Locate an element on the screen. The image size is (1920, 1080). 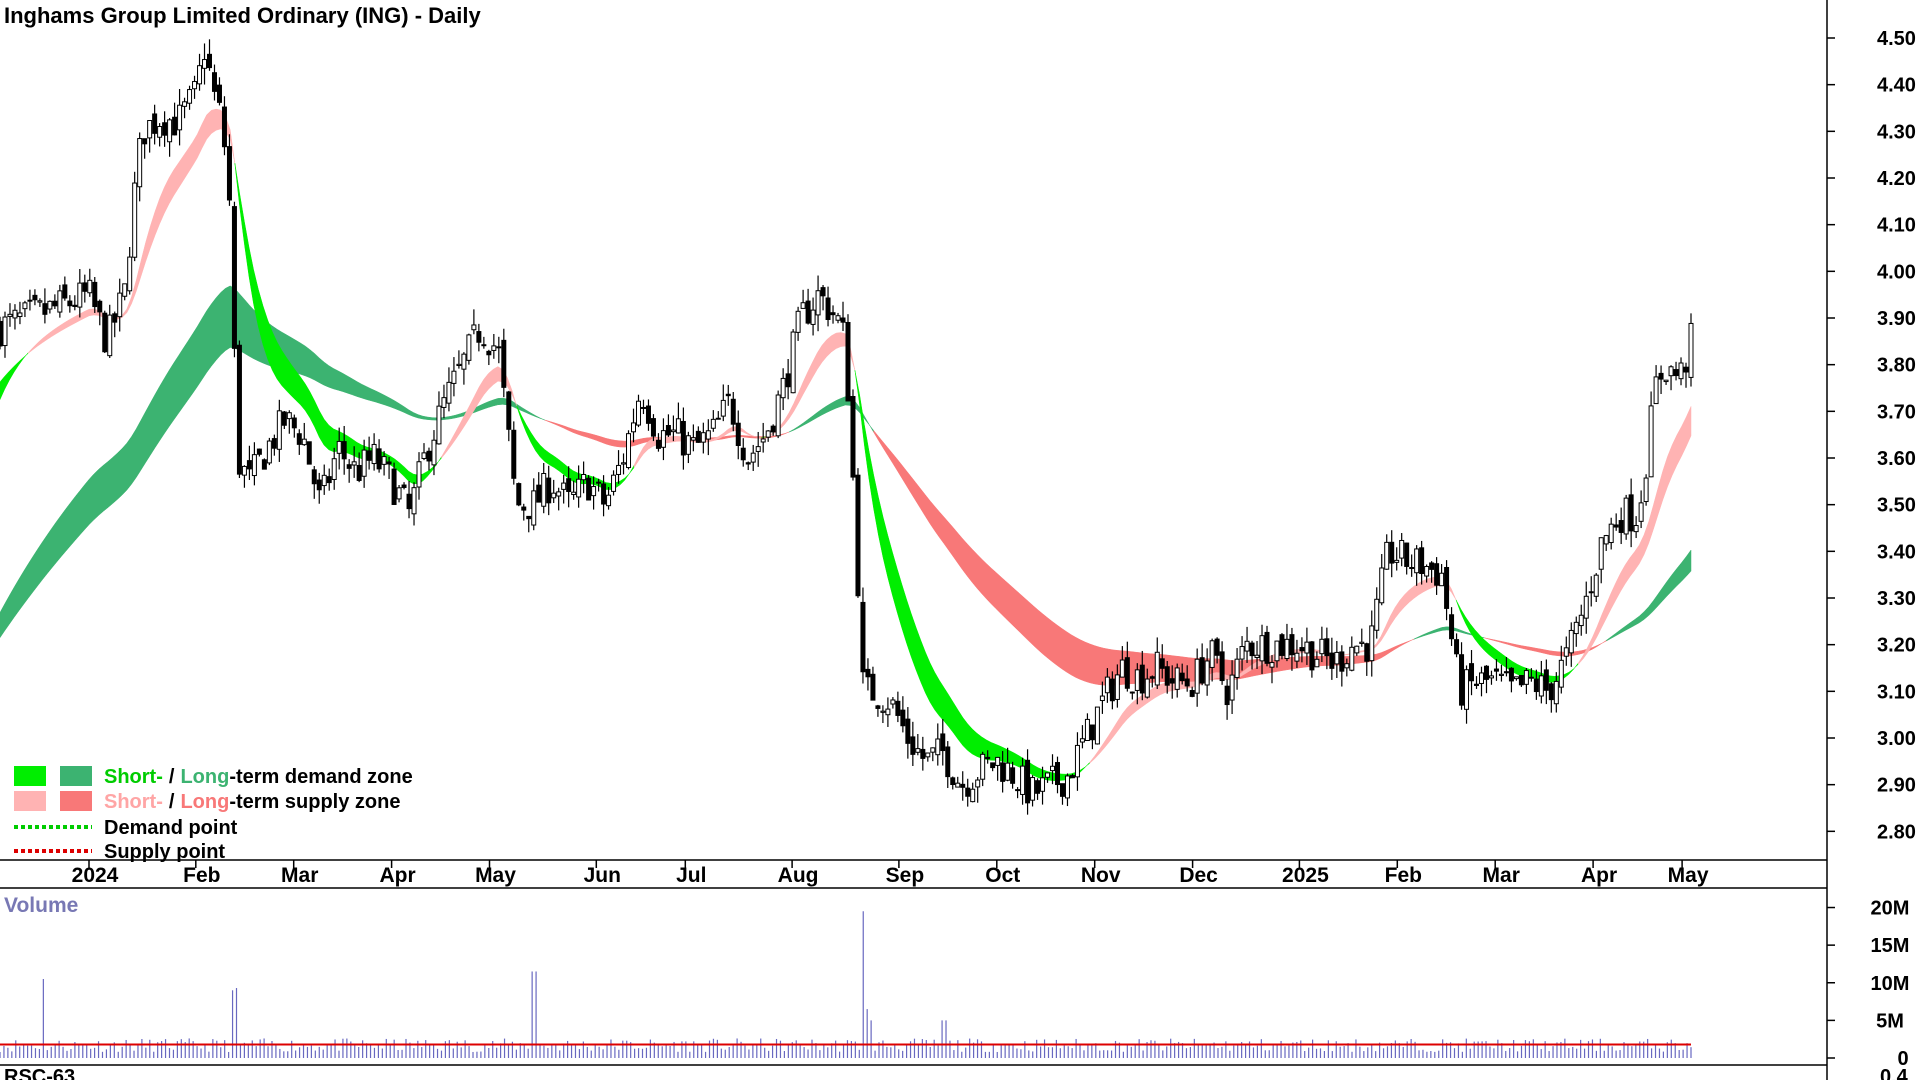
date-tick-label: 2024 is located at coordinates (95, 875).